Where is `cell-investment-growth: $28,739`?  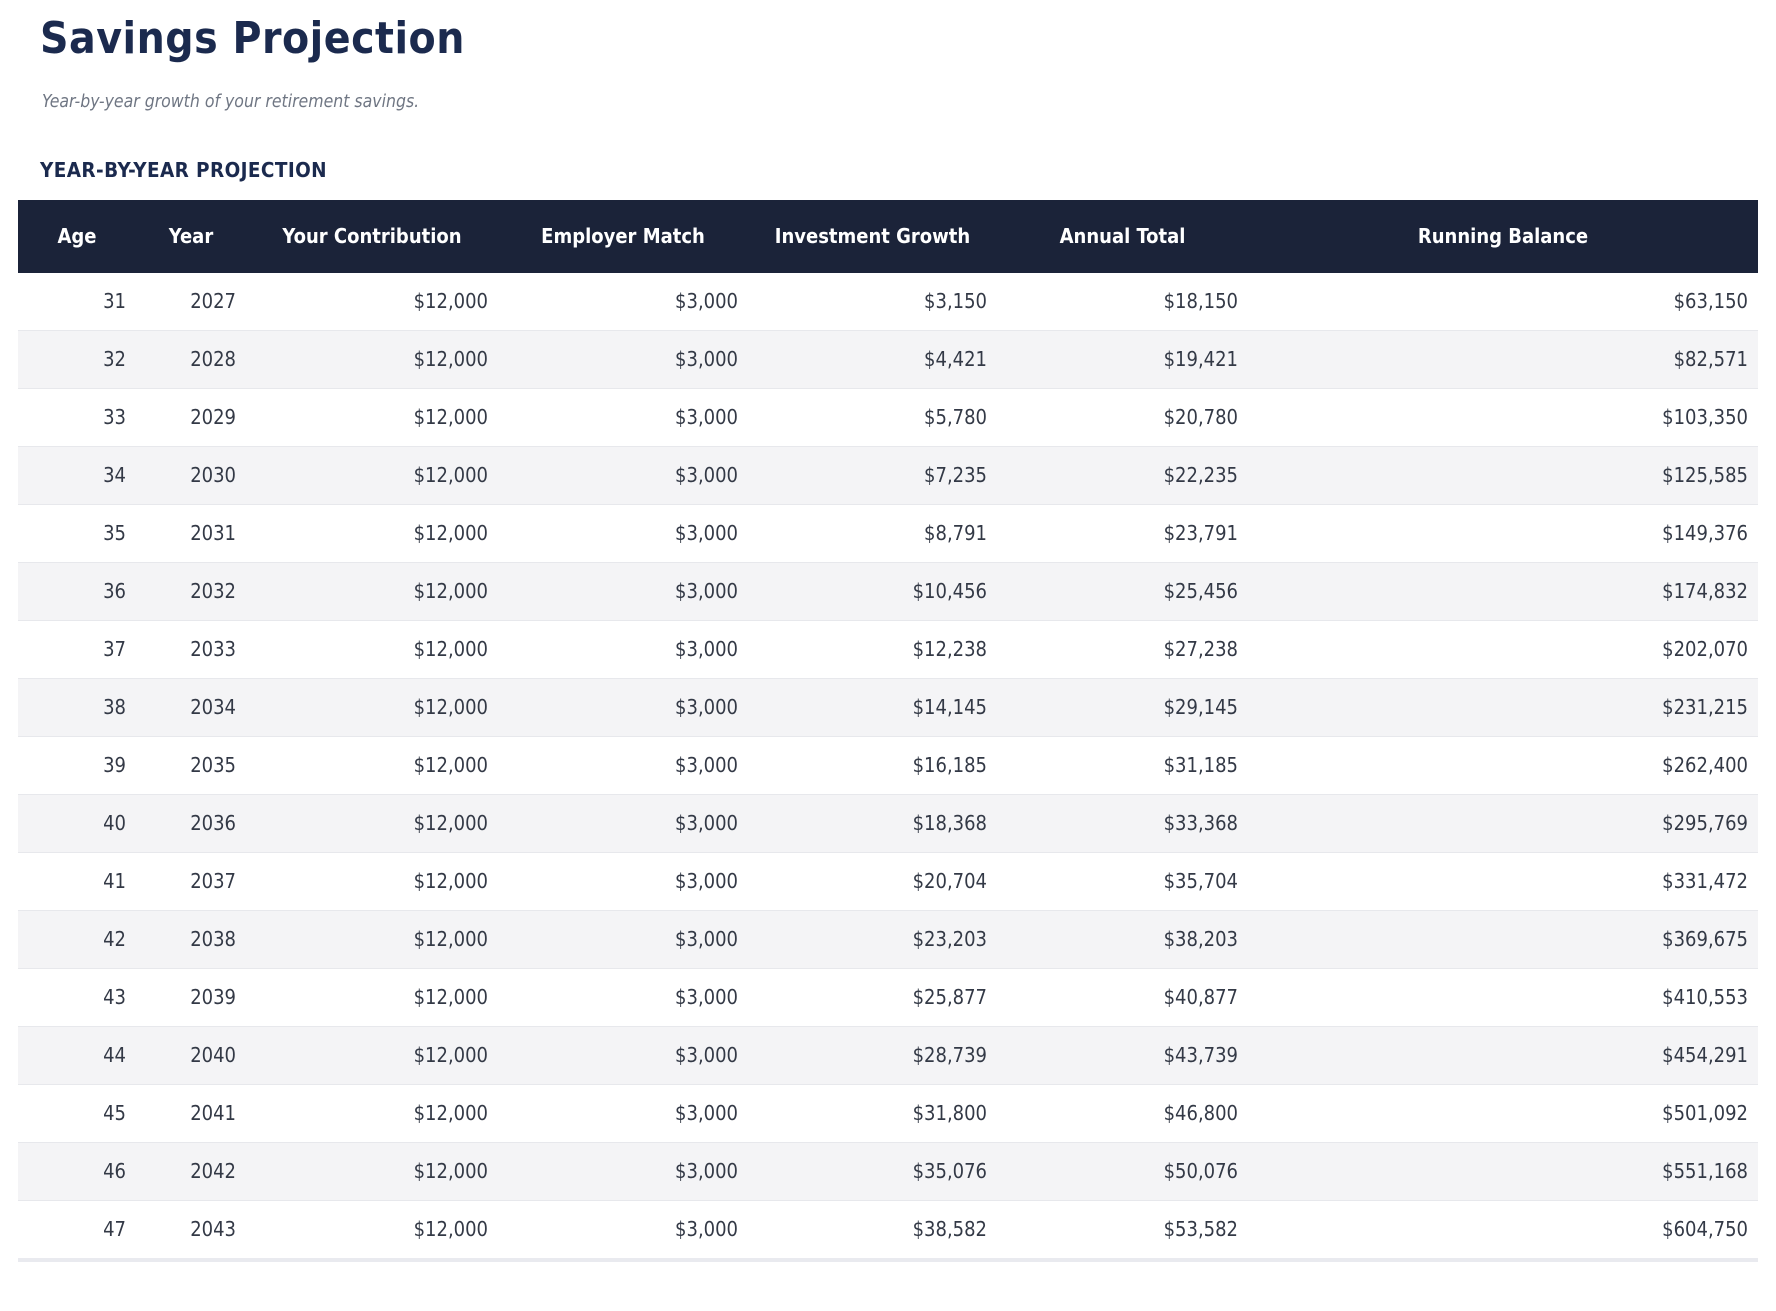
cell-investment-growth: $28,739 is located at coordinates (949, 1055).